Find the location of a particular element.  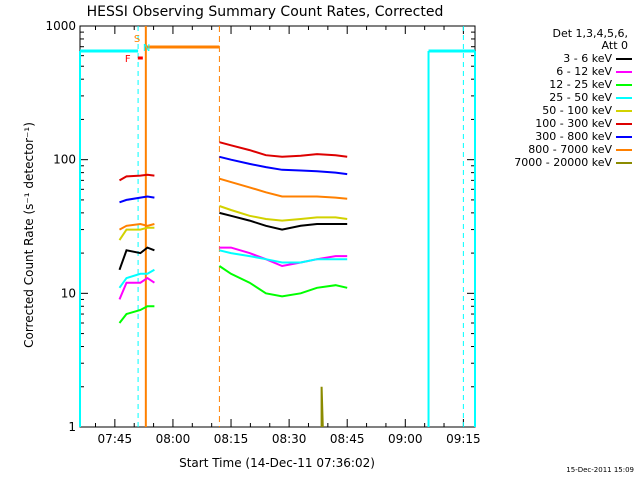

x-tick-label: 08:30 is located at coordinates (289, 439).